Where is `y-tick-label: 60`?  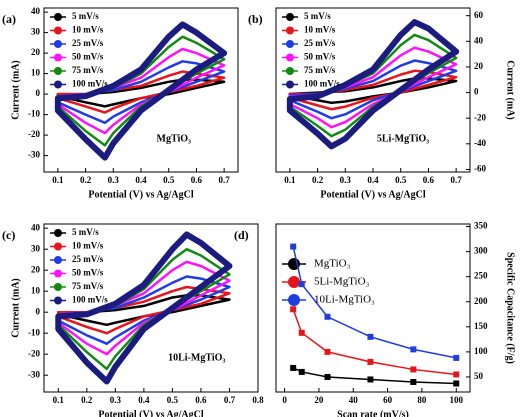
y-tick-label: 60 is located at coordinates (479, 15).